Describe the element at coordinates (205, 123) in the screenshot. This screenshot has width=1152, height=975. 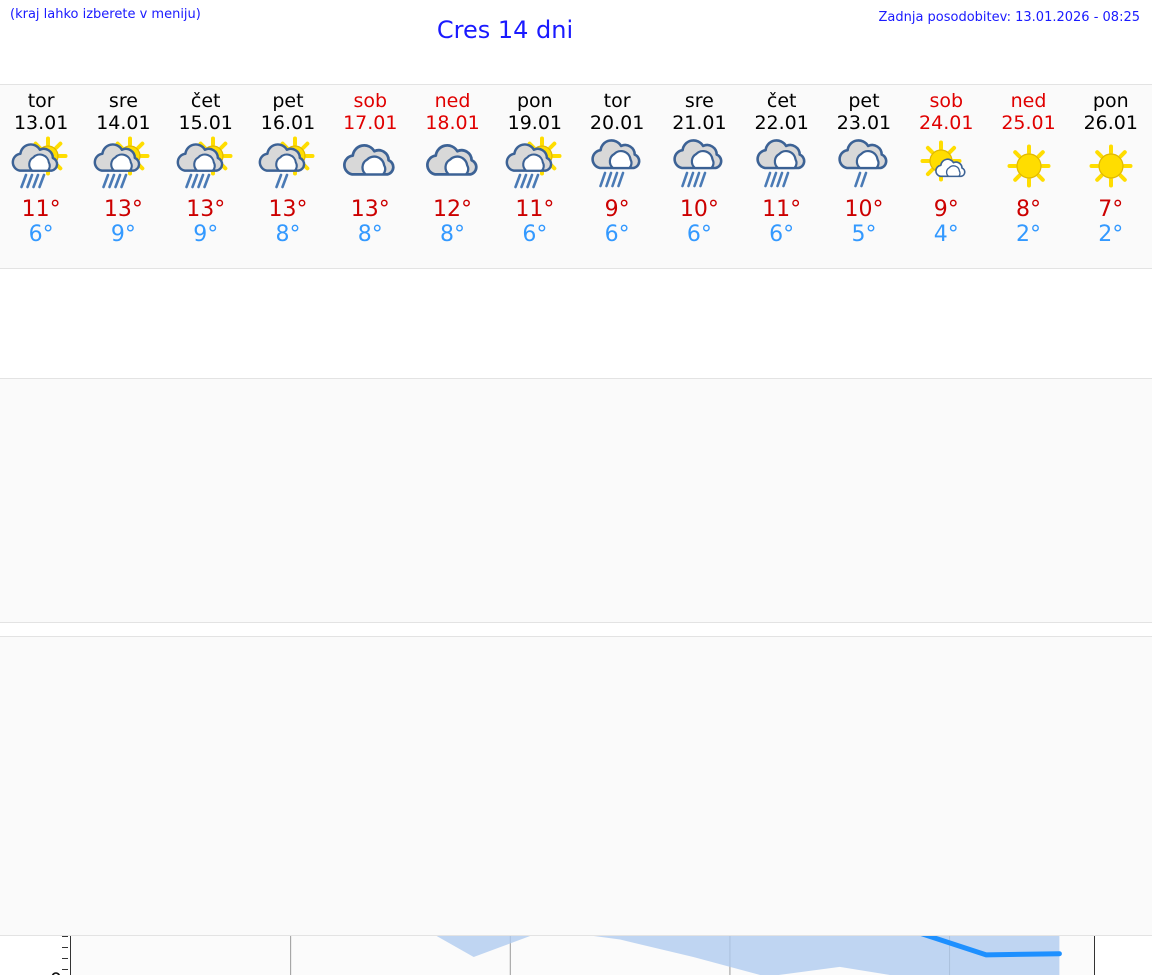
I see `day-date-label: 15.01` at that location.